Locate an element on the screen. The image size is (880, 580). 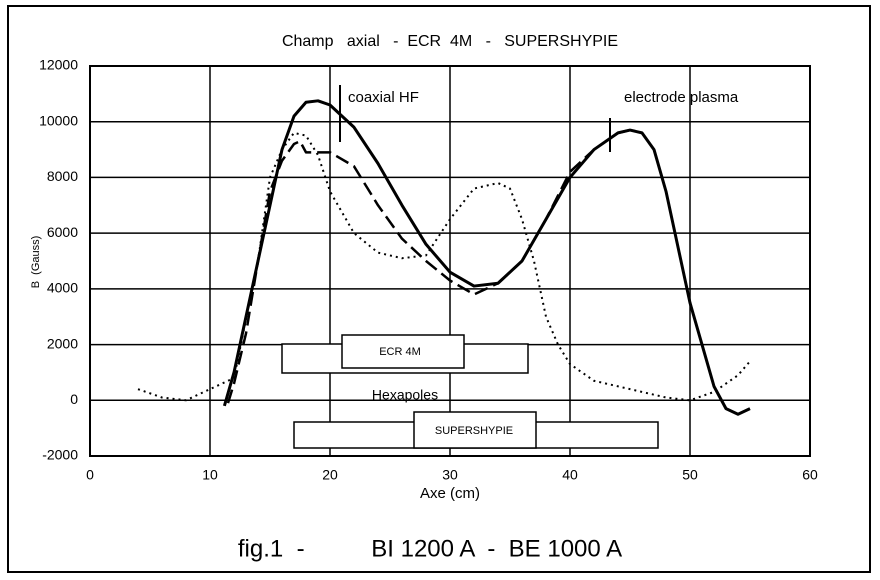
y-tick-label: 10000 is located at coordinates (58, 120).